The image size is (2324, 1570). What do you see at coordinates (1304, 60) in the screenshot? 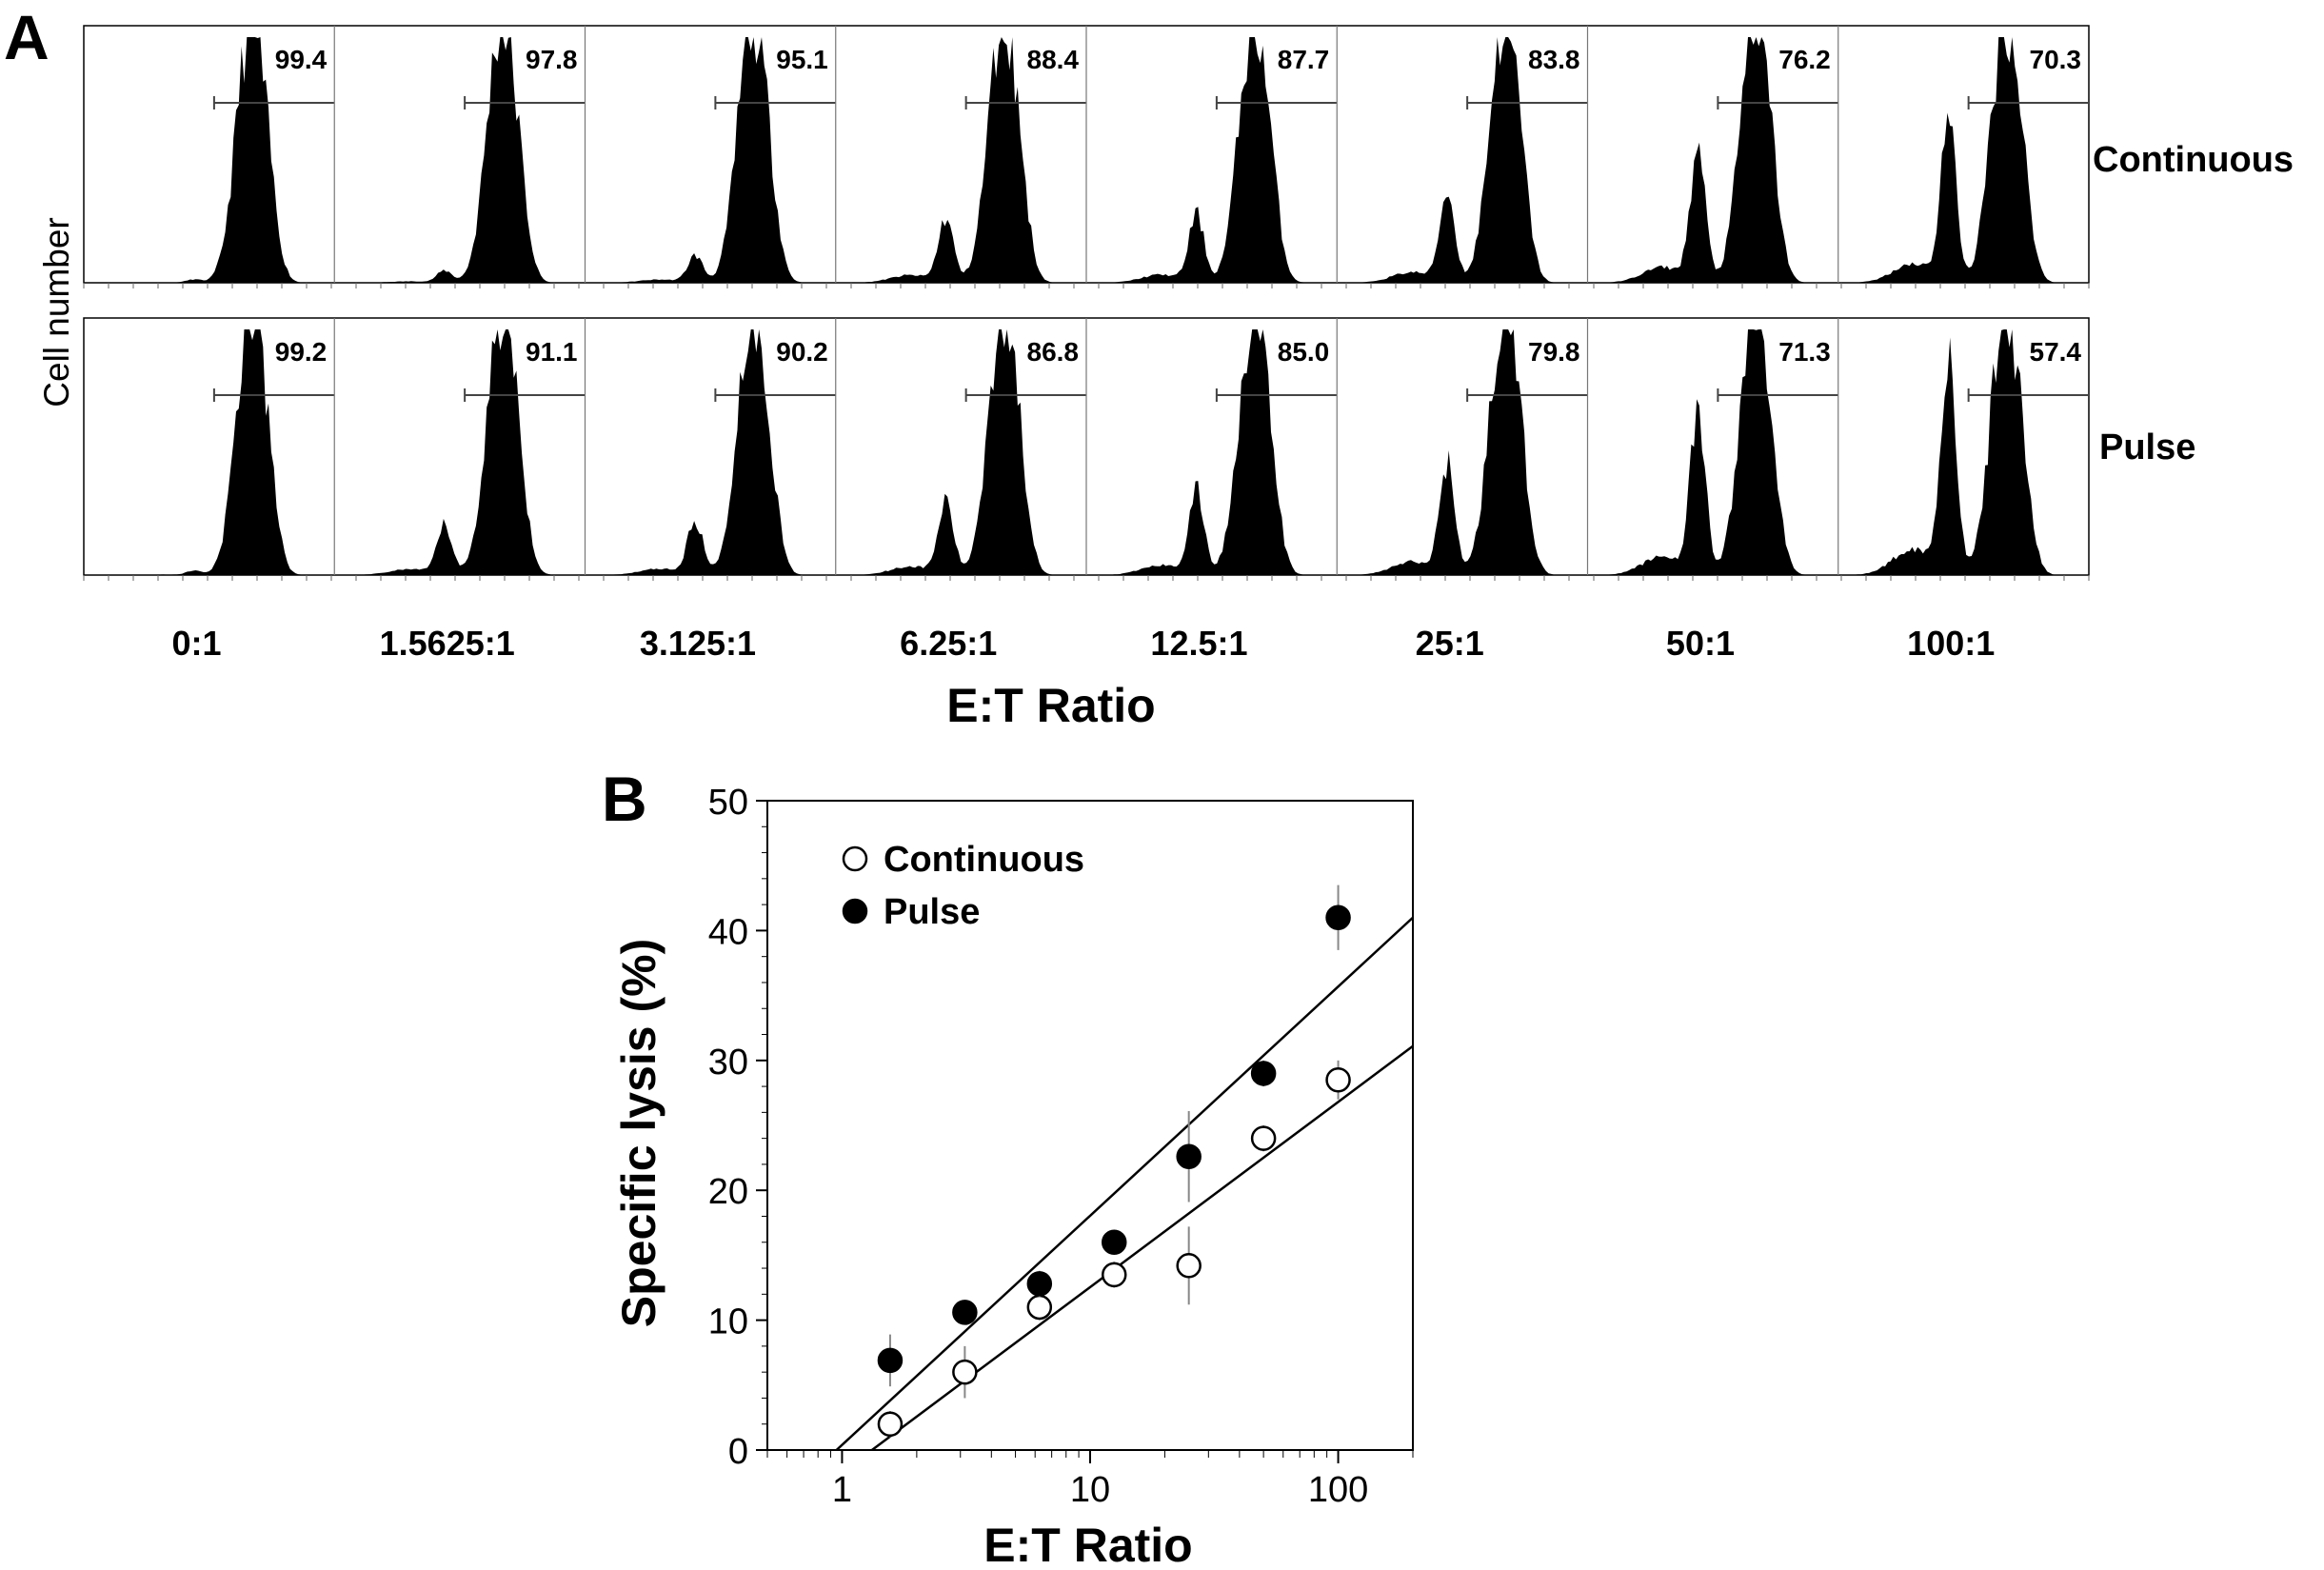
I see `gate-percentage: 87.7` at bounding box center [1304, 60].